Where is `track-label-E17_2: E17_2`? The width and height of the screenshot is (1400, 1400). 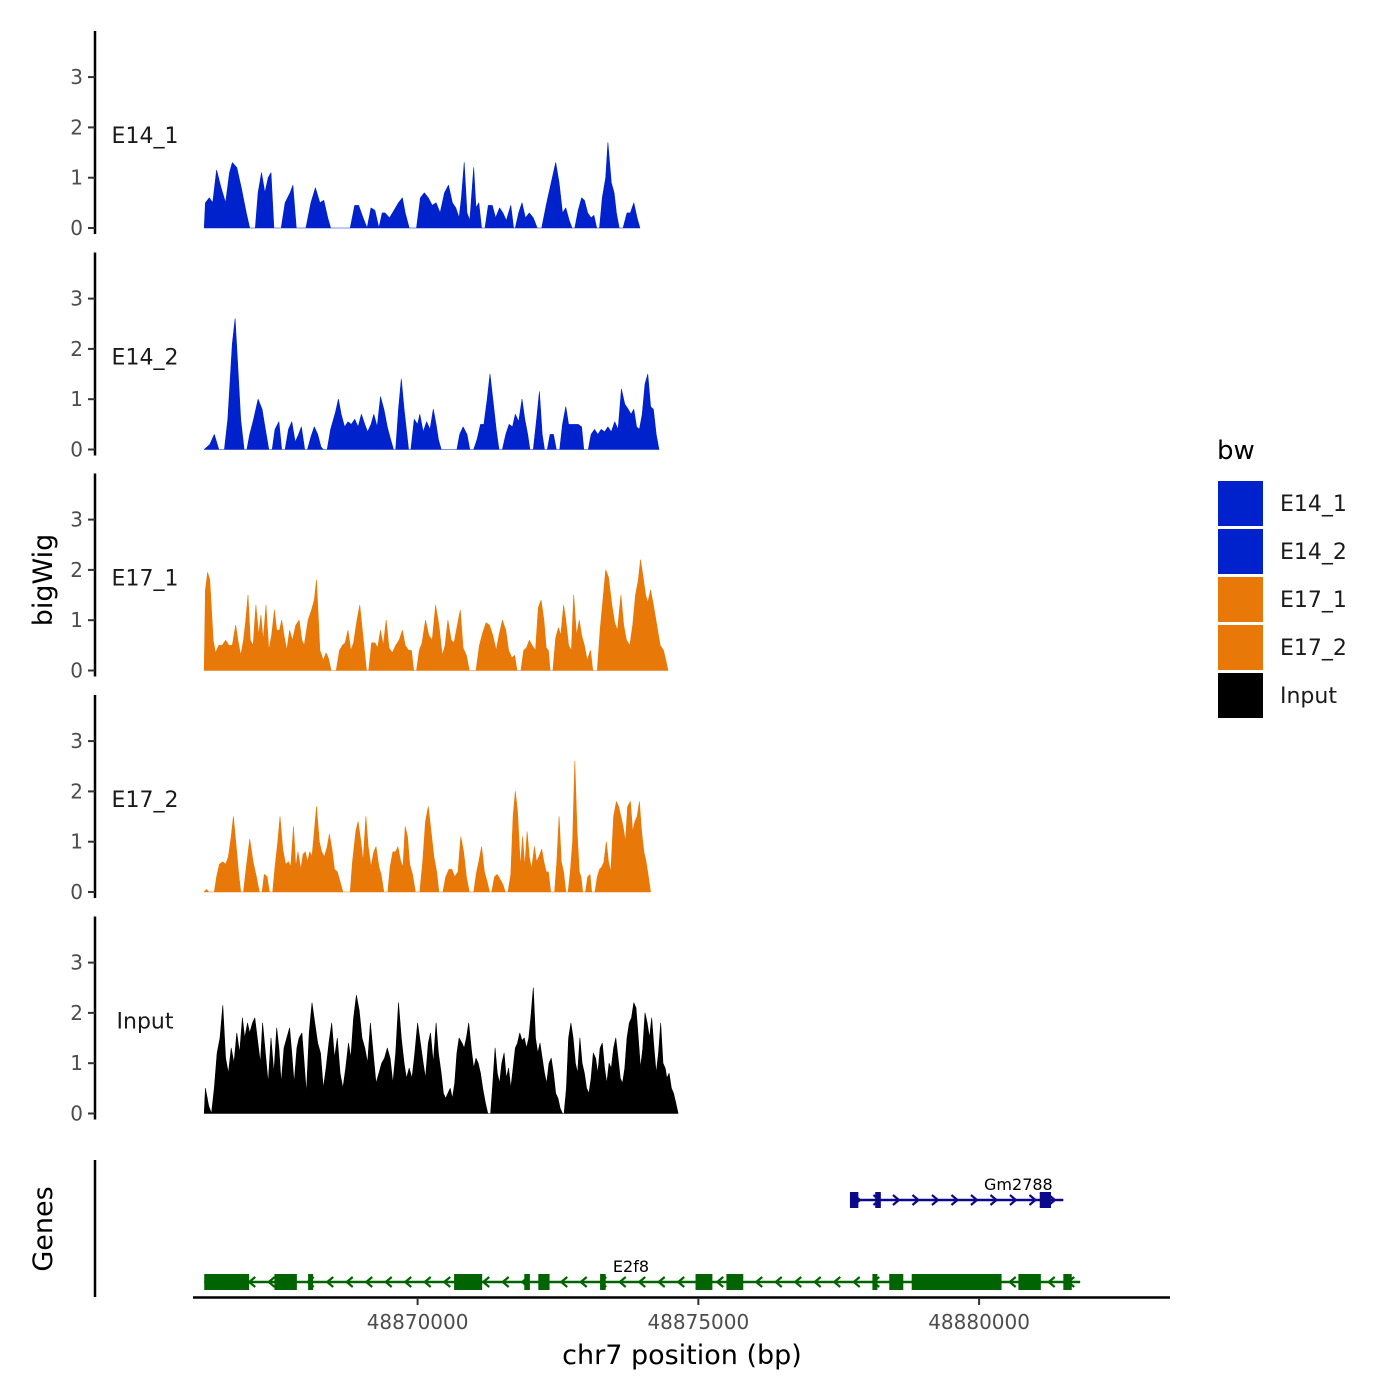
track-label-E17_2: E17_2 is located at coordinates (145, 800).